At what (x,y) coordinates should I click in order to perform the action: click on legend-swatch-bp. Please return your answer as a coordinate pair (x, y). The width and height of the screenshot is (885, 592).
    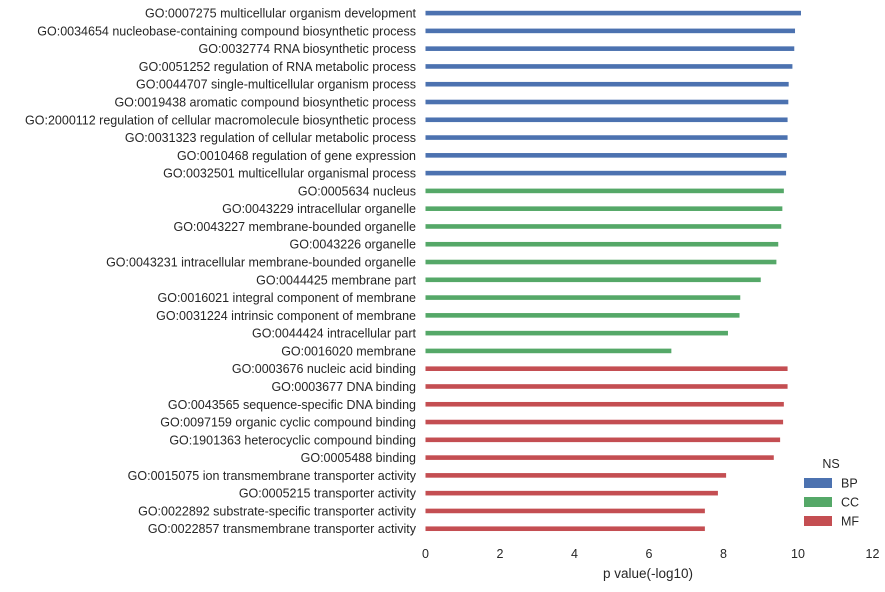
    Looking at the image, I should click on (818, 483).